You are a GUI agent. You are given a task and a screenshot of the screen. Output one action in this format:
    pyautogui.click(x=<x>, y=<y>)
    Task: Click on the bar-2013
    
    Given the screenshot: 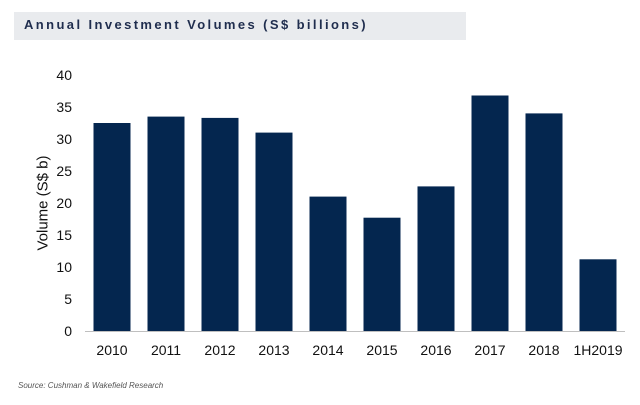 What is the action you would take?
    pyautogui.click(x=274, y=231)
    